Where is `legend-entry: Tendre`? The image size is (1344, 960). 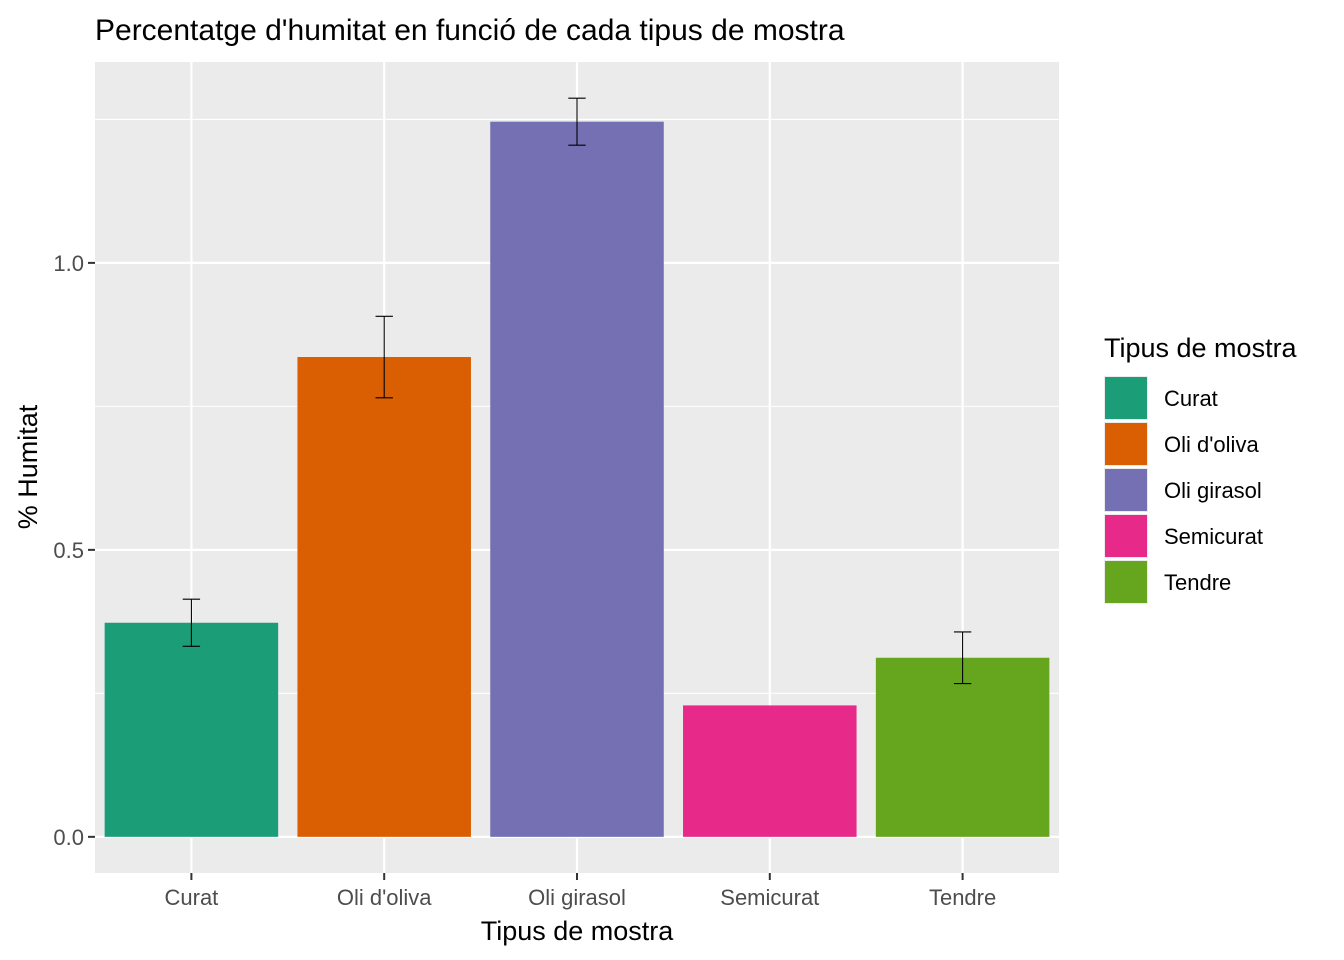
legend-entry: Tendre is located at coordinates (1167, 582).